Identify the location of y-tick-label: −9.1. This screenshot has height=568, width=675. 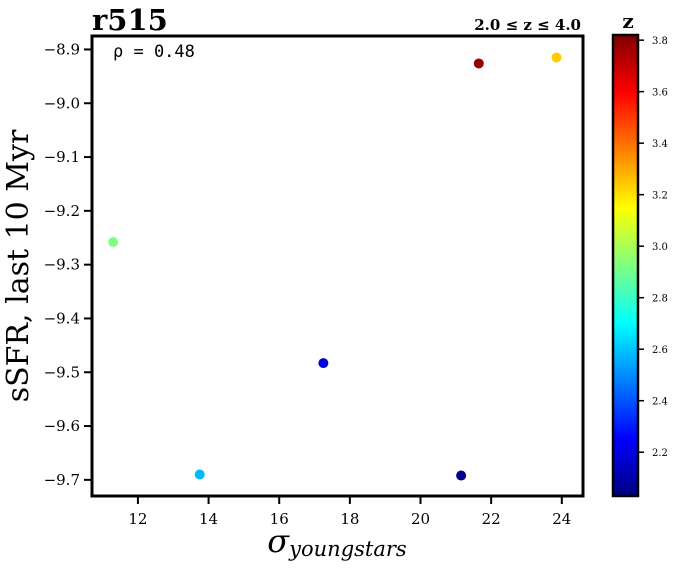
(62, 157).